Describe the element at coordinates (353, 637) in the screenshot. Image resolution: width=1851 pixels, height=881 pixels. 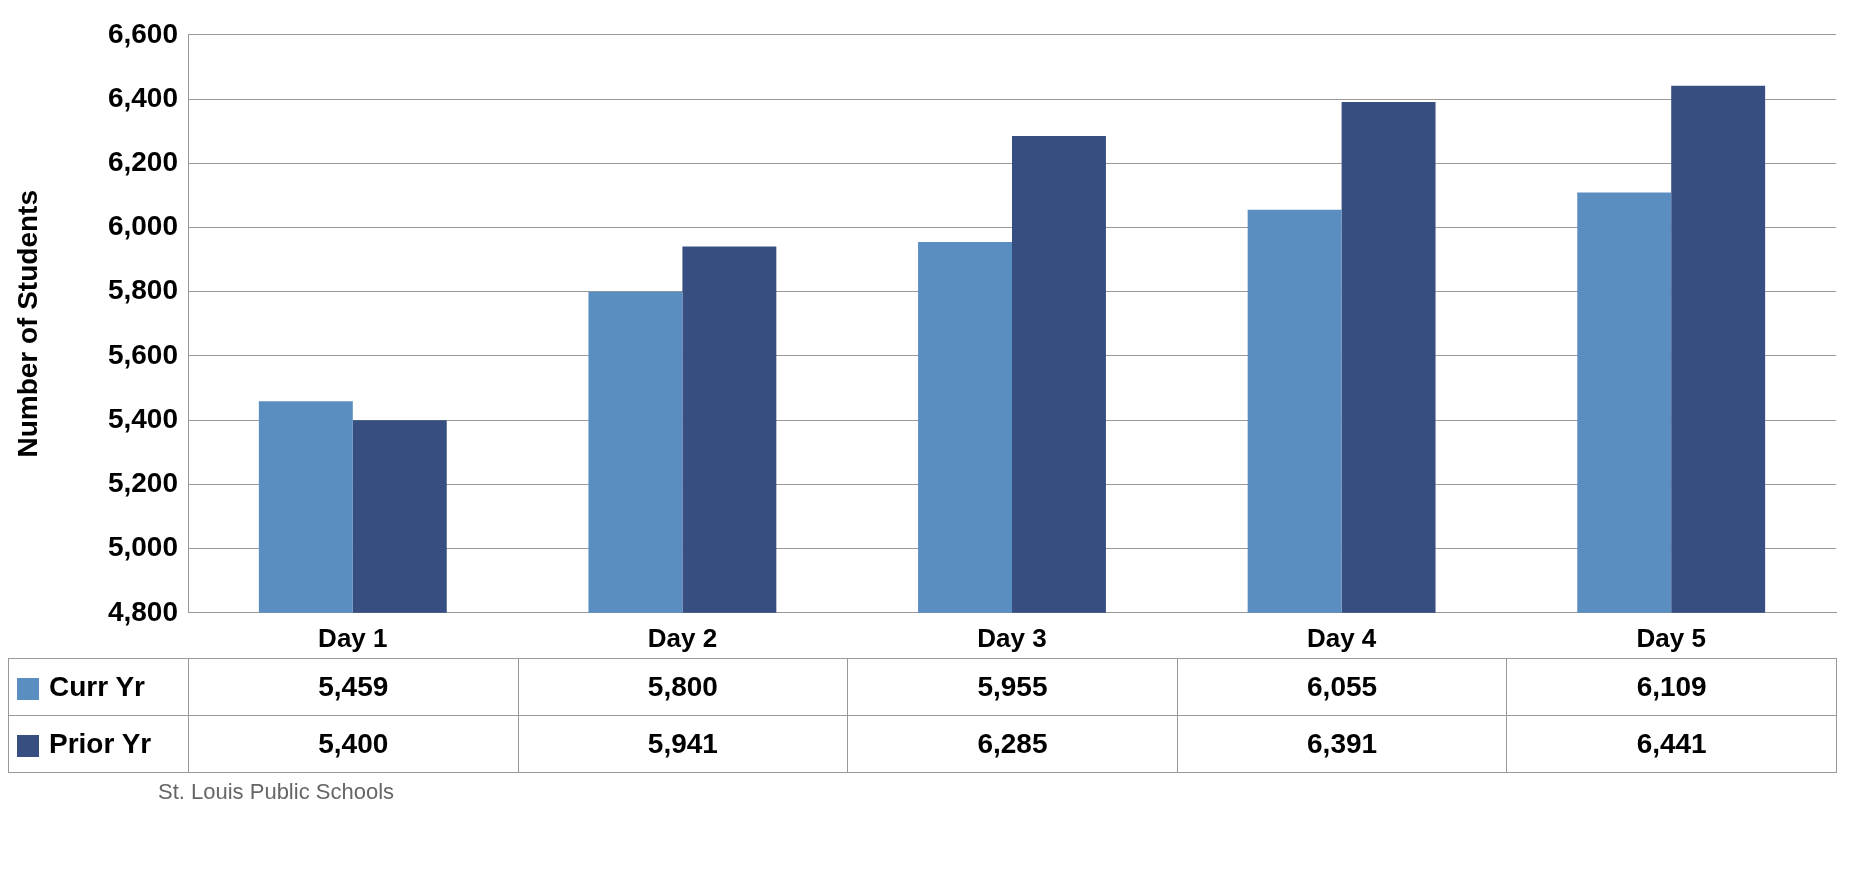
I see `x-tick-label: Day 1` at that location.